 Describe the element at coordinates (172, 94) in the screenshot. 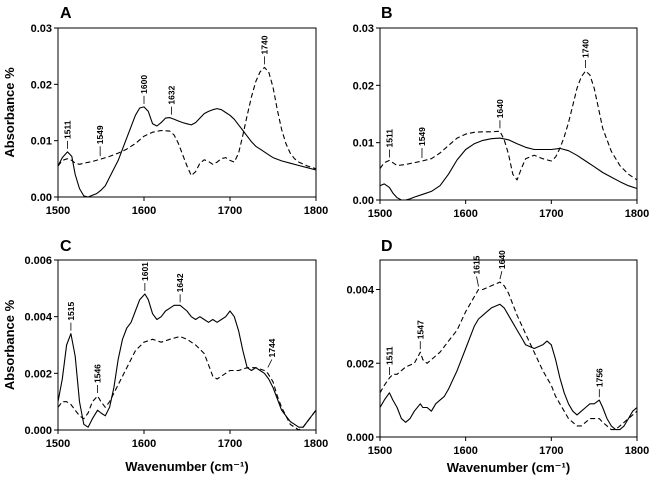

I see `peak-label: 1632` at that location.